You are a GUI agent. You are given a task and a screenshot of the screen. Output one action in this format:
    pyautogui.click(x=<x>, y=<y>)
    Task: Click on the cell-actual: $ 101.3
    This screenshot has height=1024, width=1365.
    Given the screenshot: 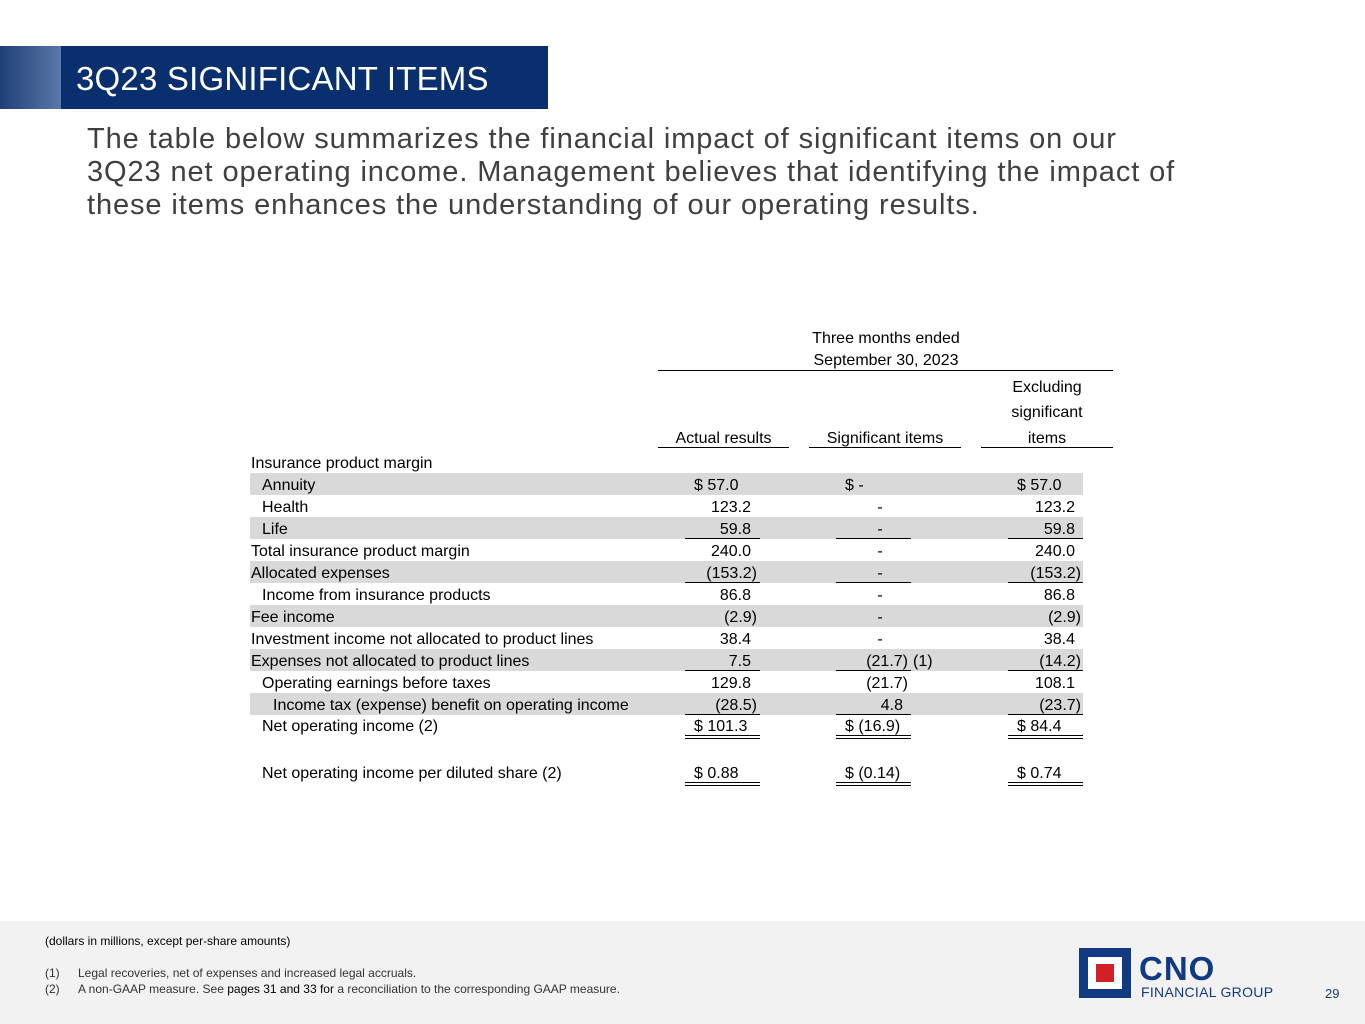 What is the action you would take?
    pyautogui.click(x=721, y=726)
    